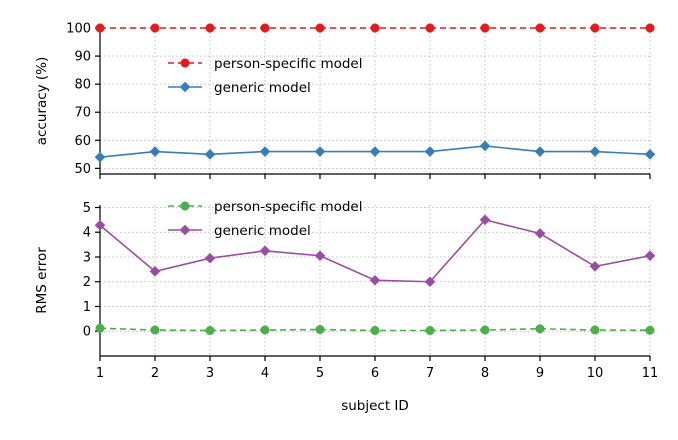 This screenshot has height=440, width=678. I want to click on x-tick-label: 1, so click(100, 373).